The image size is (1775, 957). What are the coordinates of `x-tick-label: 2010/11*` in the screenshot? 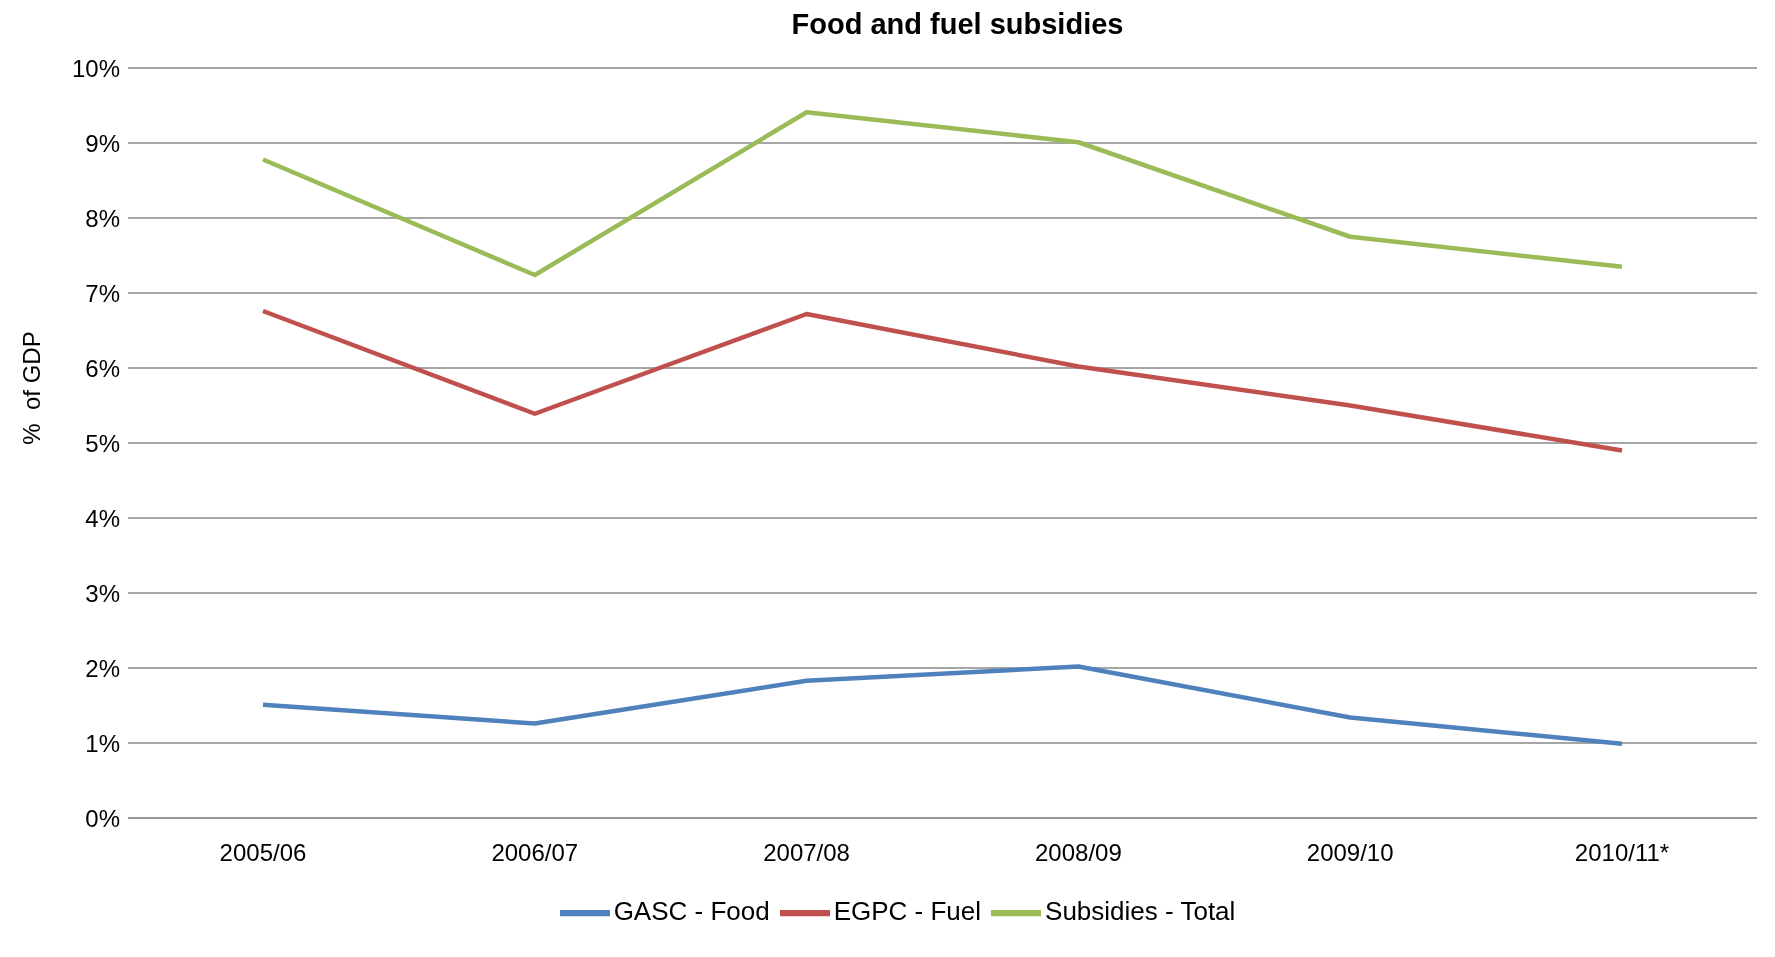 It's located at (1622, 853).